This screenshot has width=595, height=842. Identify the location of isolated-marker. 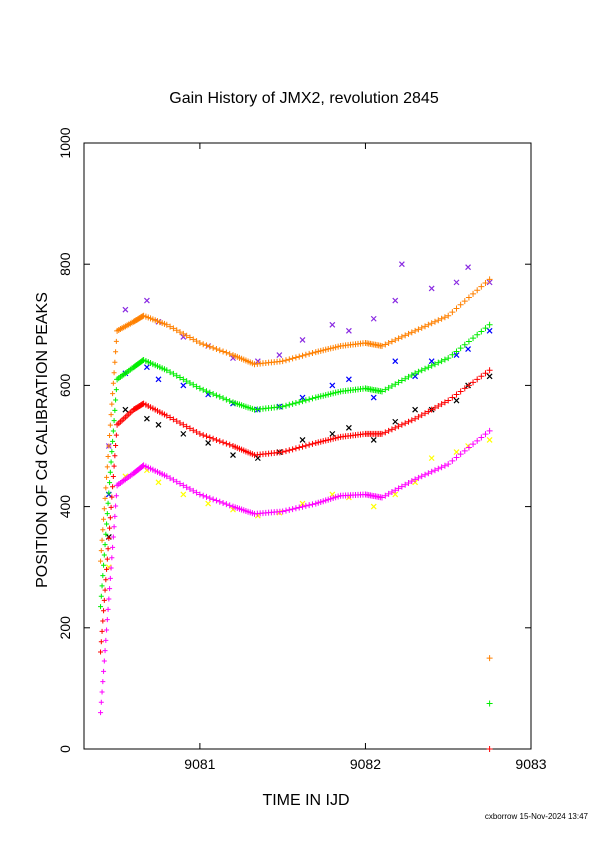
(489, 658).